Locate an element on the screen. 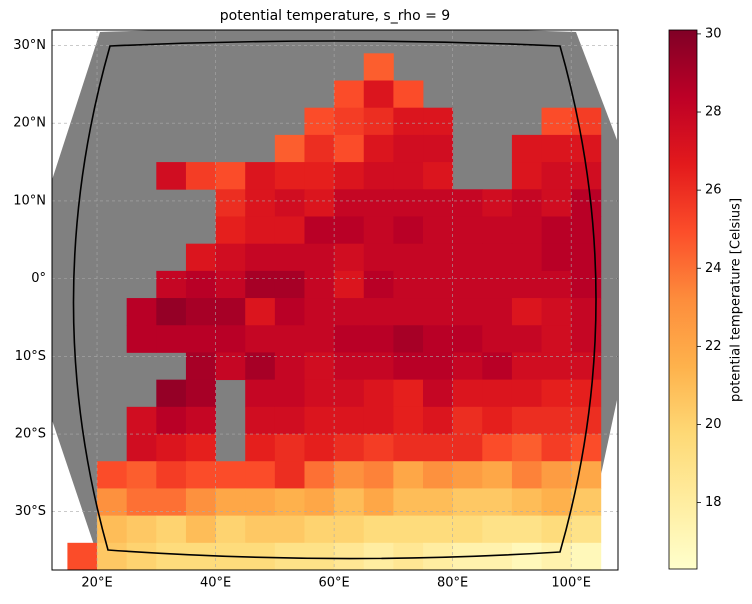 Image resolution: width=752 pixels, height=604 pixels. x-tick-label: 40°E is located at coordinates (215, 583).